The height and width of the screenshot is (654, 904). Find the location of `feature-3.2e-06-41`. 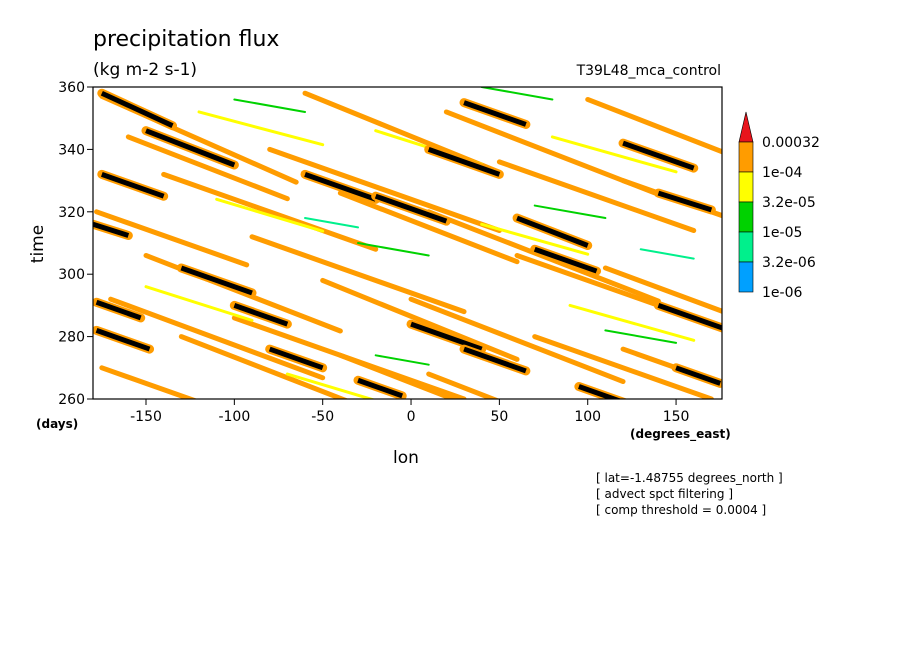

feature-3.2e-06-41 is located at coordinates (667, 254).